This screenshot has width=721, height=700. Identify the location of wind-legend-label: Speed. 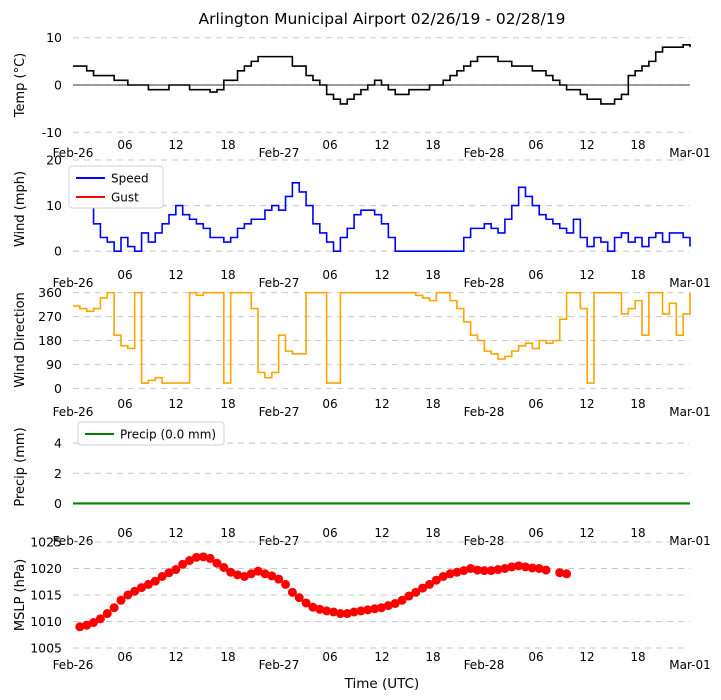
(130, 179).